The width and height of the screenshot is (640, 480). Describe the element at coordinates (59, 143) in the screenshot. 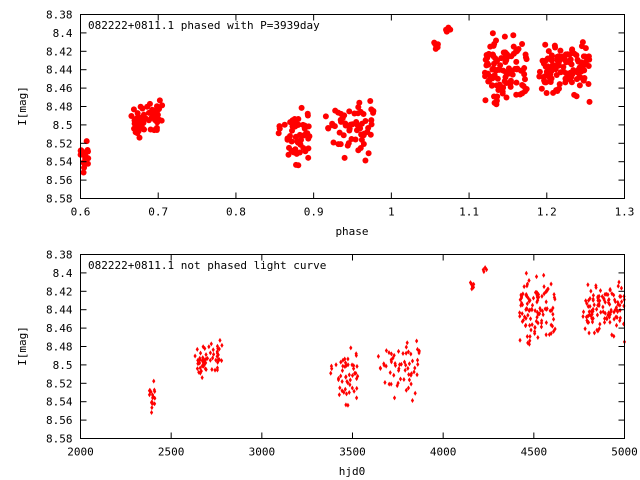

I see `phased-y-tick-label: 8.52` at that location.